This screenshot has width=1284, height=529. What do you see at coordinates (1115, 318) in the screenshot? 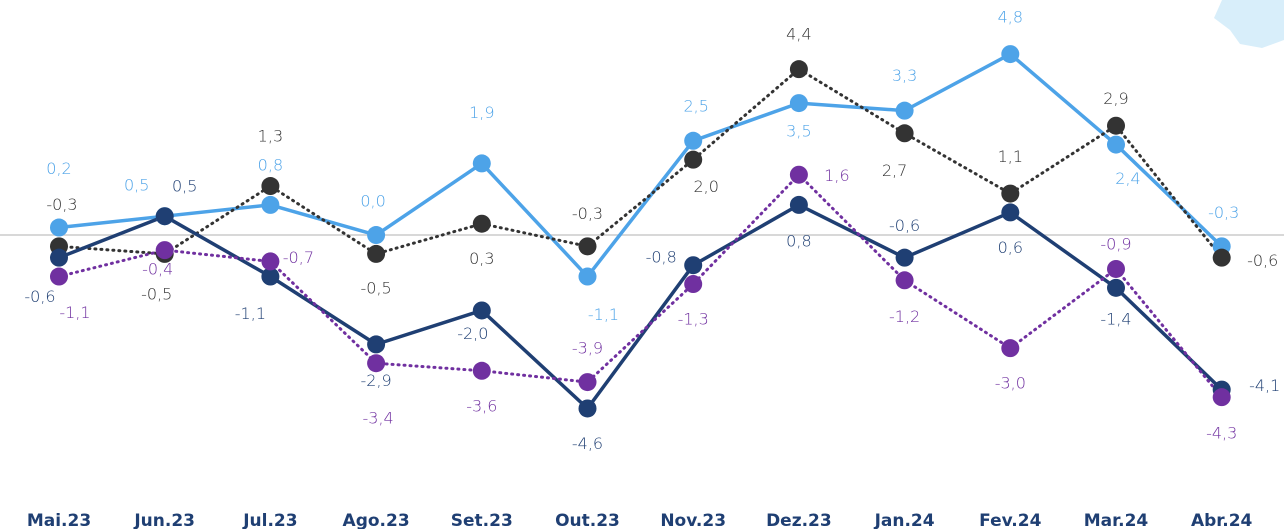
I see `data-label: -1,4` at bounding box center [1115, 318].